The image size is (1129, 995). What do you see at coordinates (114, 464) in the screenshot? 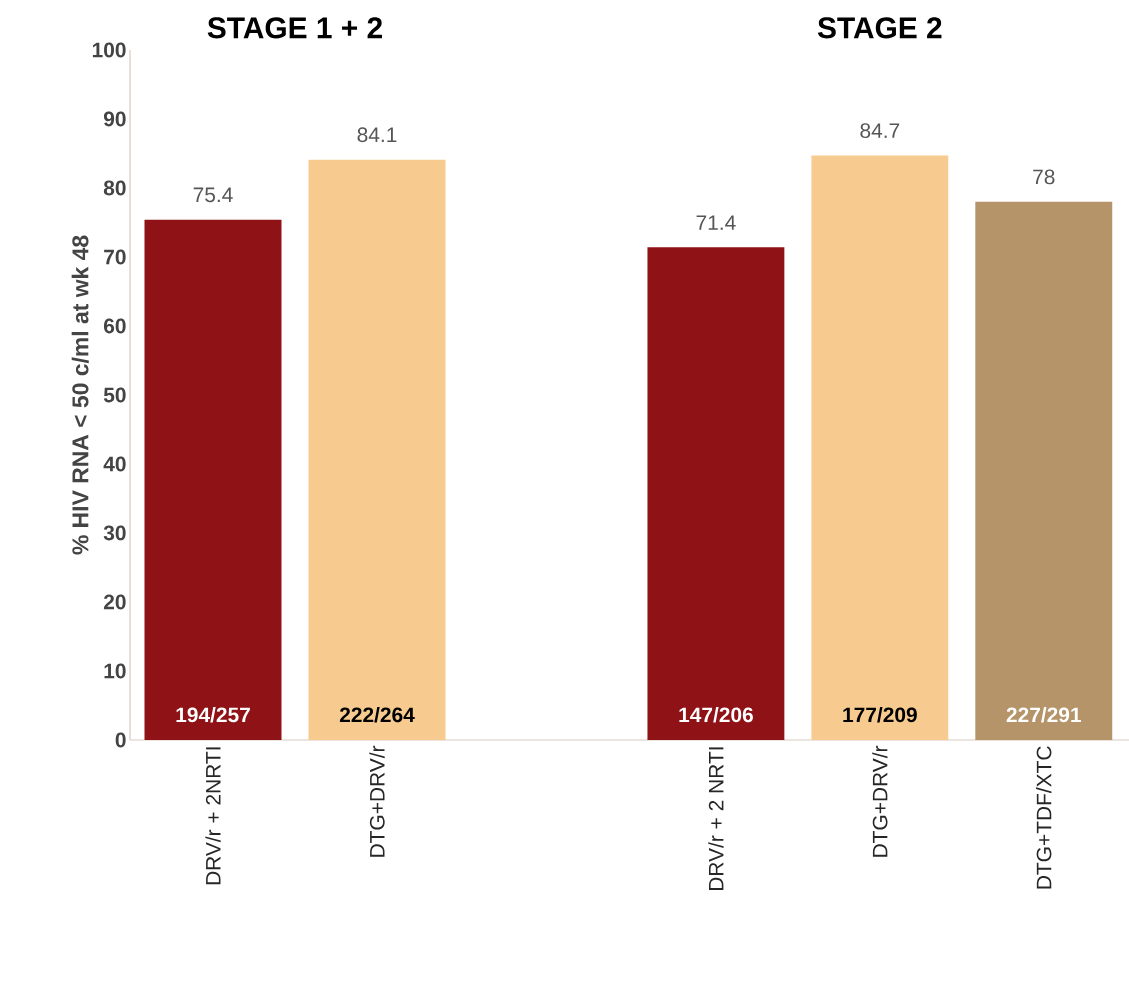
I see `y-tick-label: 40` at bounding box center [114, 464].